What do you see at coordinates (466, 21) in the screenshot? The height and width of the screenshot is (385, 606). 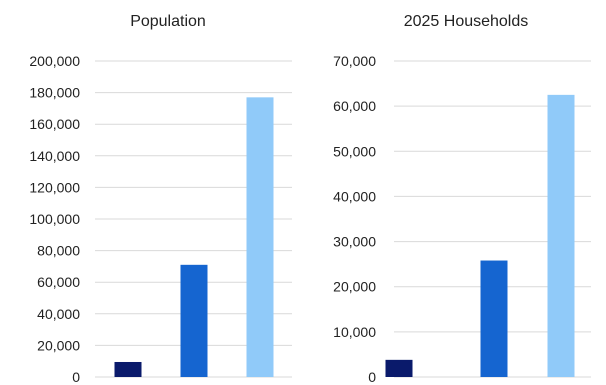 I see `households-chart-title: 2025 Households` at bounding box center [466, 21].